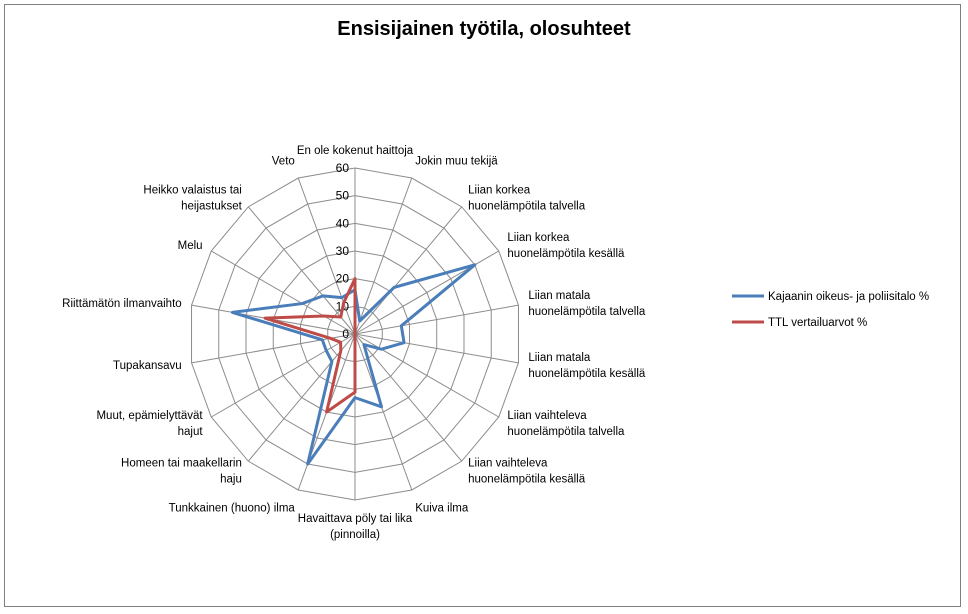 The image size is (968, 614). Describe the element at coordinates (442, 508) in the screenshot. I see `category-label: Kuiva ilma` at that location.